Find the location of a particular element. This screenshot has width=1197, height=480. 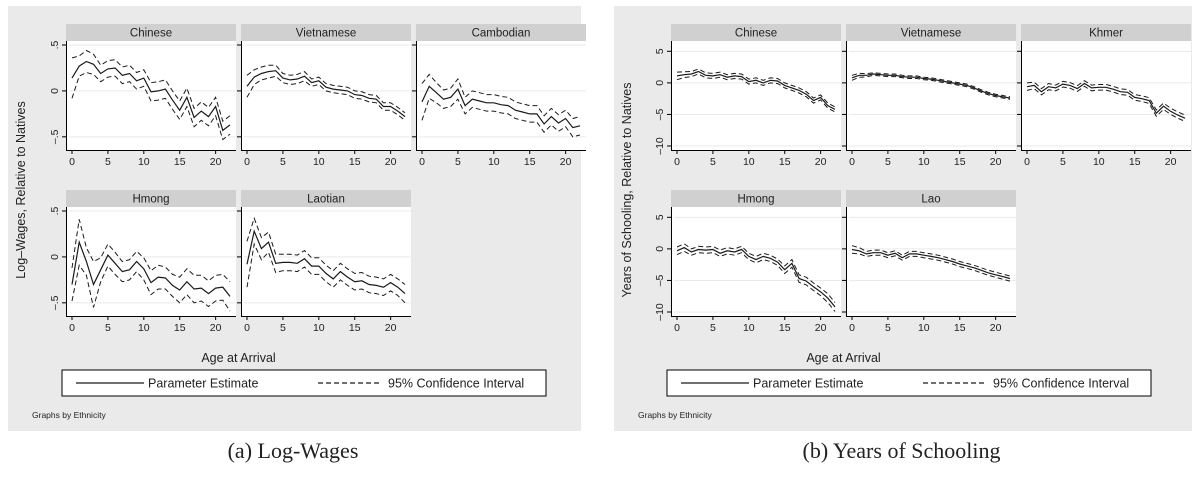

panel-chinese: Chinese .5 0 –.5 0 5 10 15 20 is located at coordinates (142, 96).